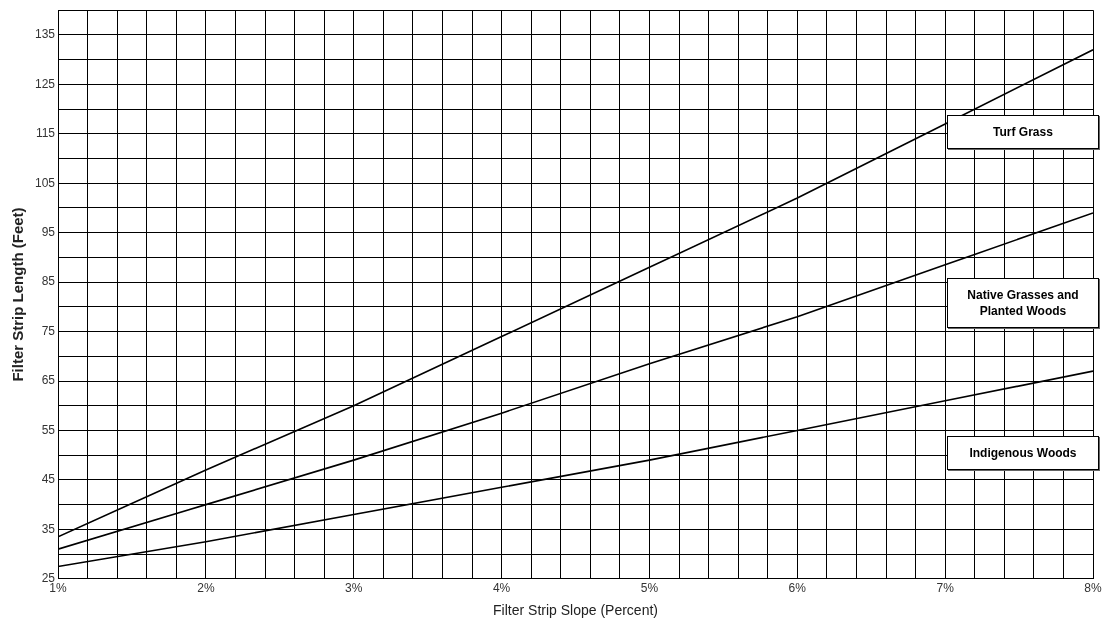 The image size is (1107, 630). Describe the element at coordinates (575, 610) in the screenshot. I see `x-axis-title: Filter Strip Slope (Percent)` at that location.